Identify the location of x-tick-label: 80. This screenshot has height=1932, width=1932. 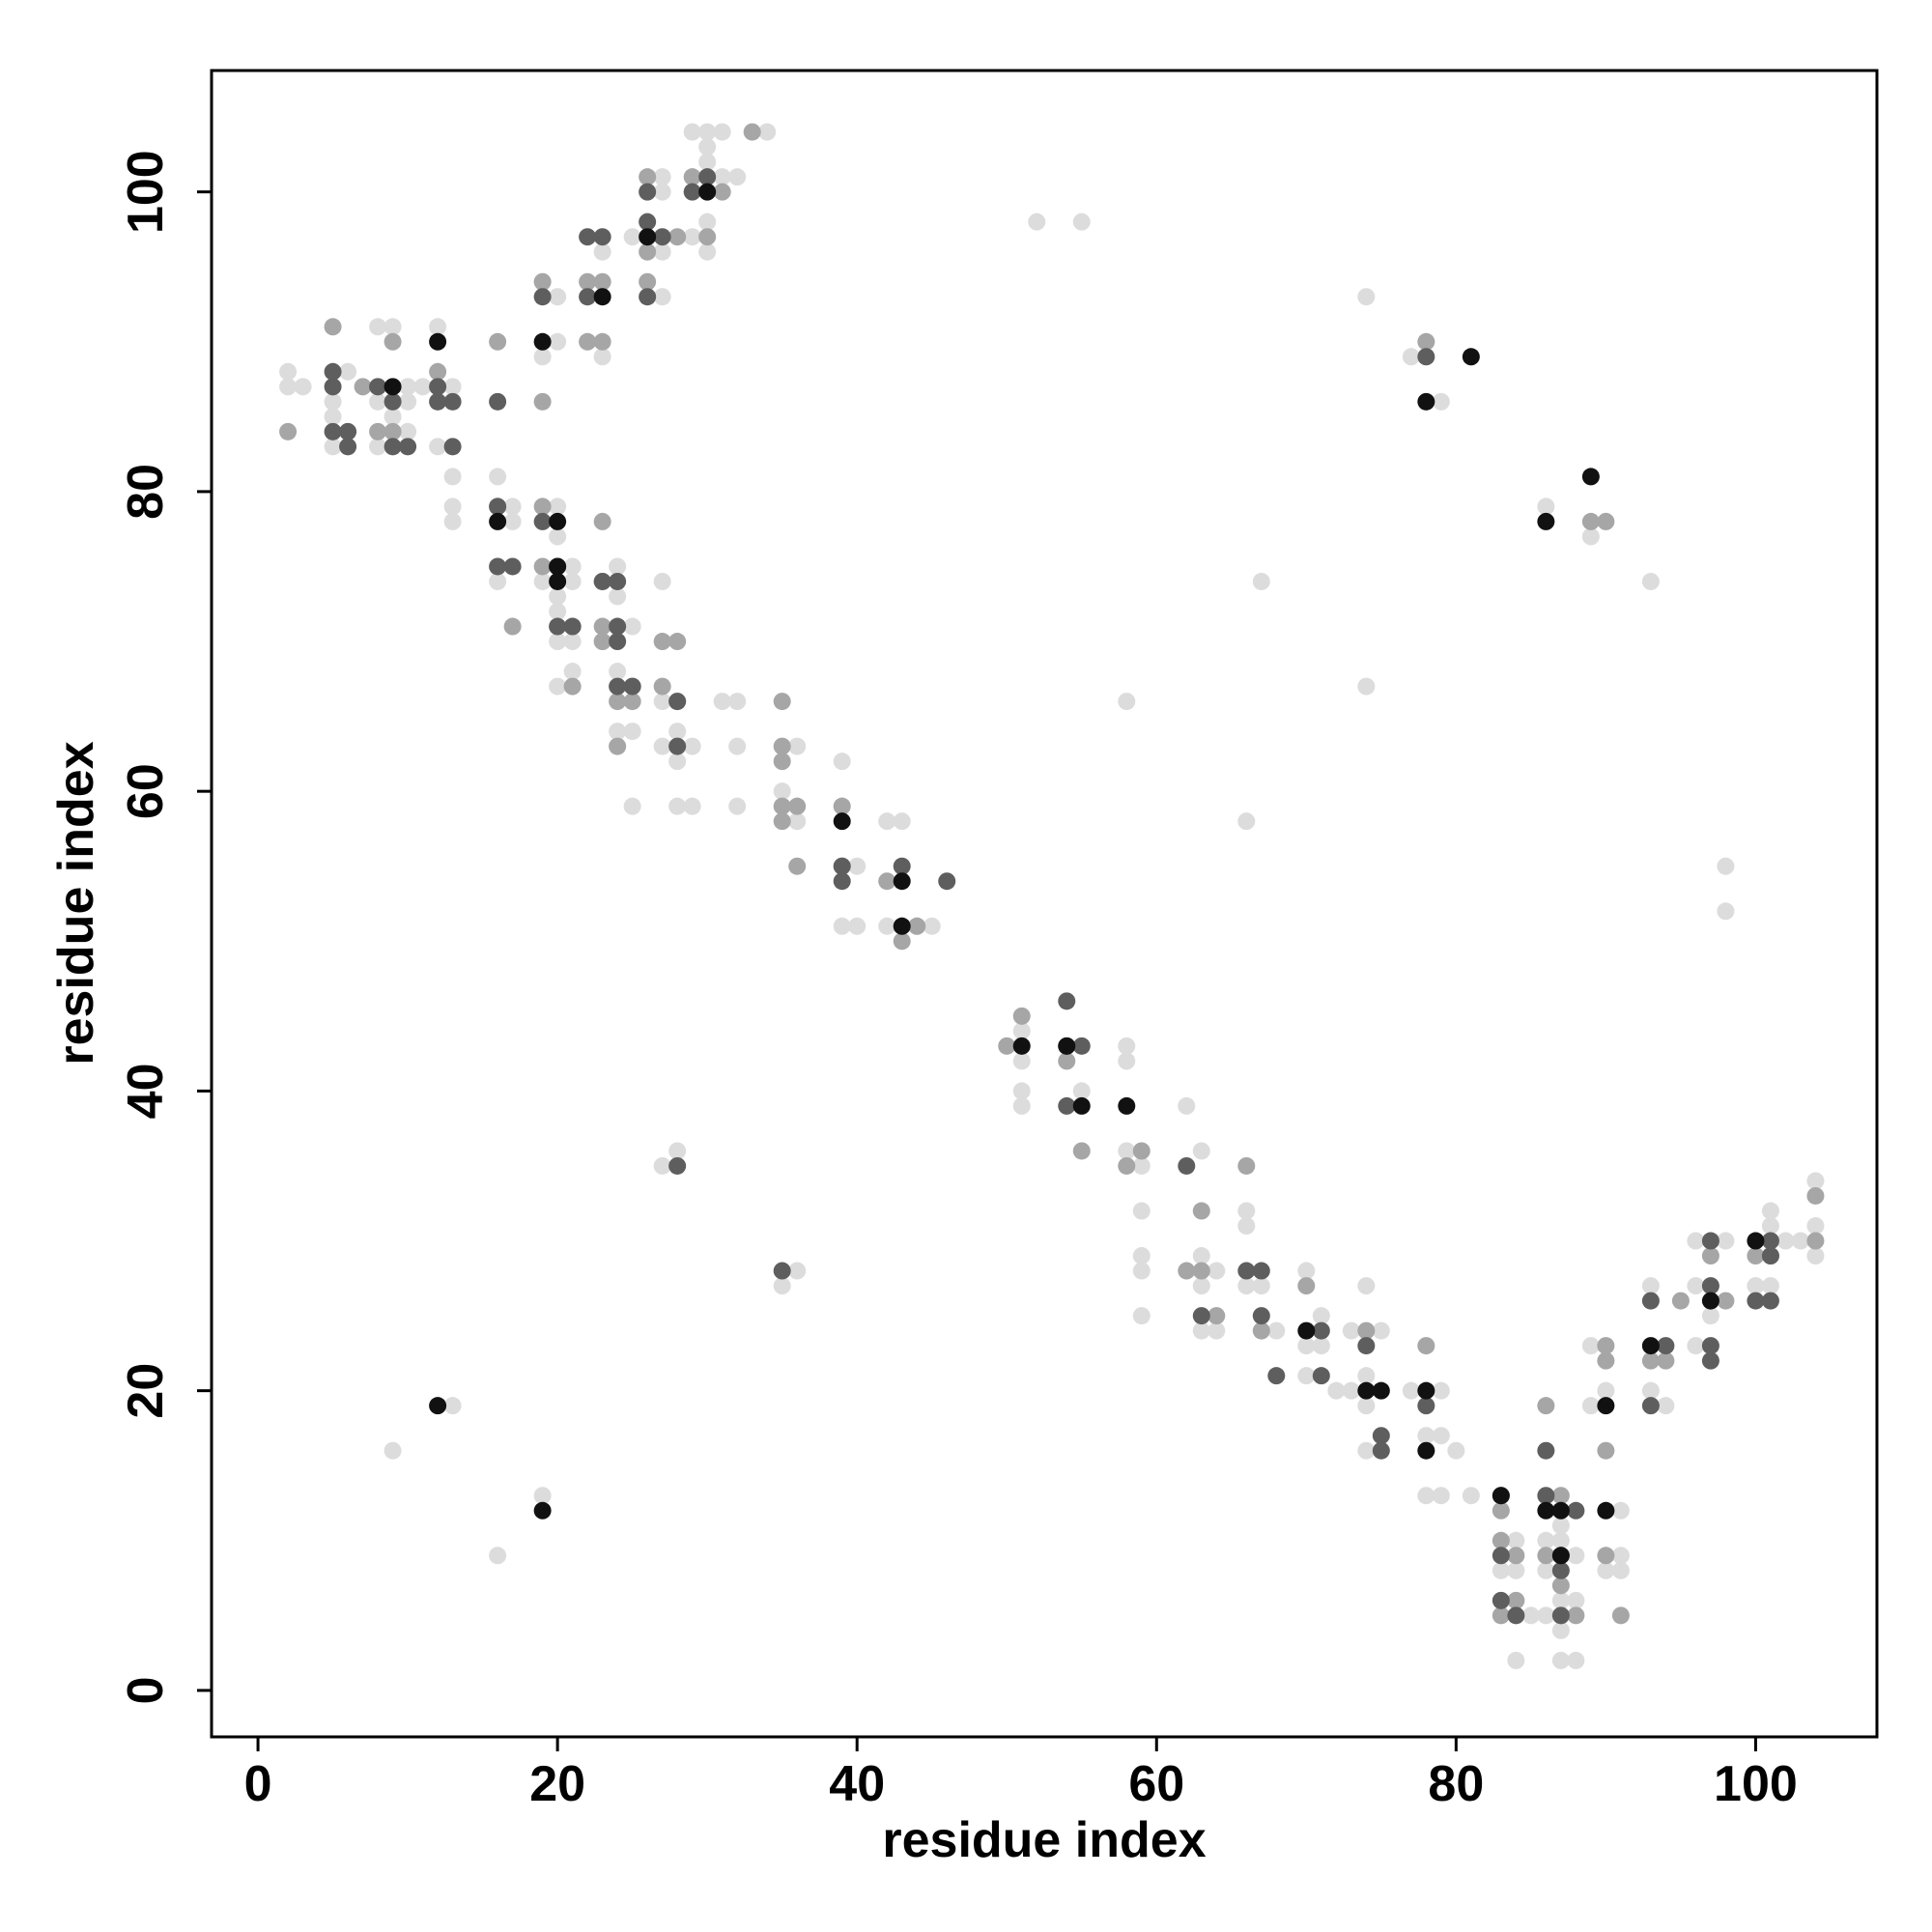
(1456, 1784).